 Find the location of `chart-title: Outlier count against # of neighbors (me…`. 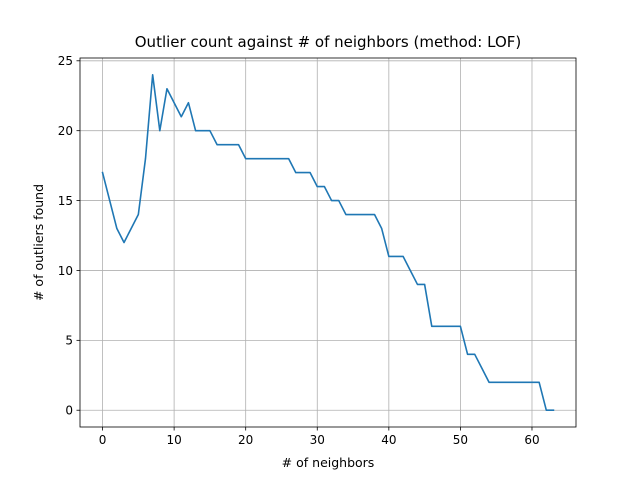

chart-title: Outlier count against # of neighbors (me… is located at coordinates (328, 42).